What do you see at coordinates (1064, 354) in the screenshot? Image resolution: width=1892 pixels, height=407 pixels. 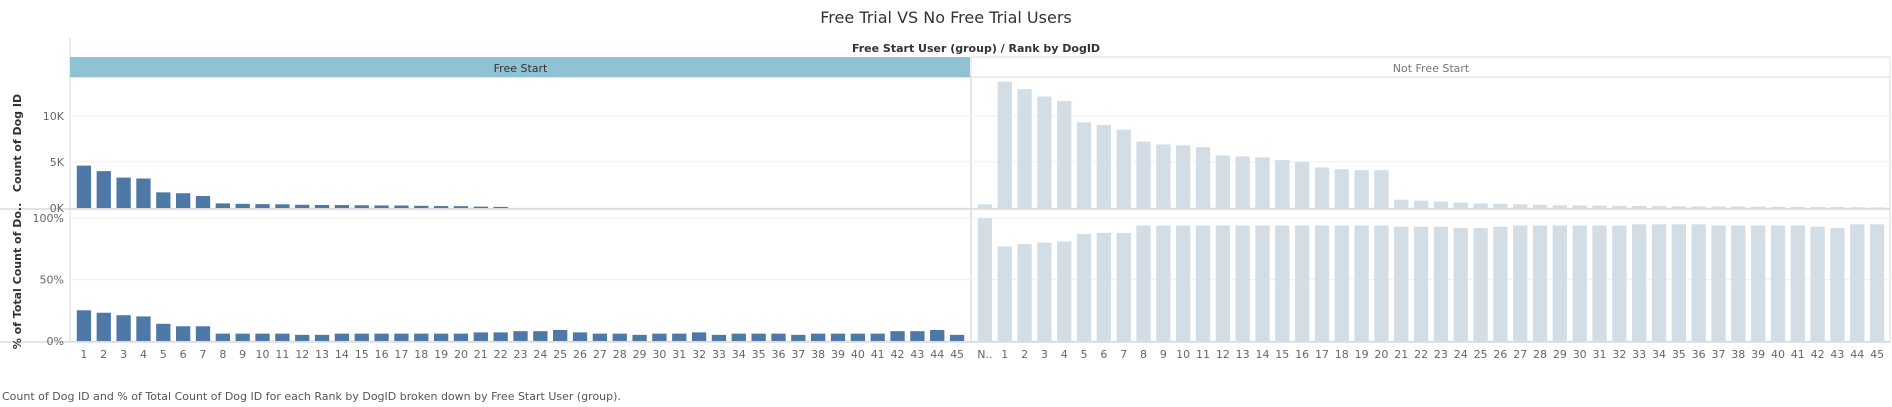 I see `x-tick-label: 4` at bounding box center [1064, 354].